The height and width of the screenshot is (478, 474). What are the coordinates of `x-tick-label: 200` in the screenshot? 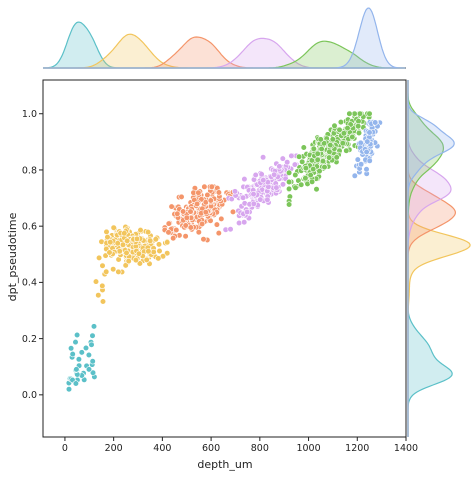 It's located at (114, 448).